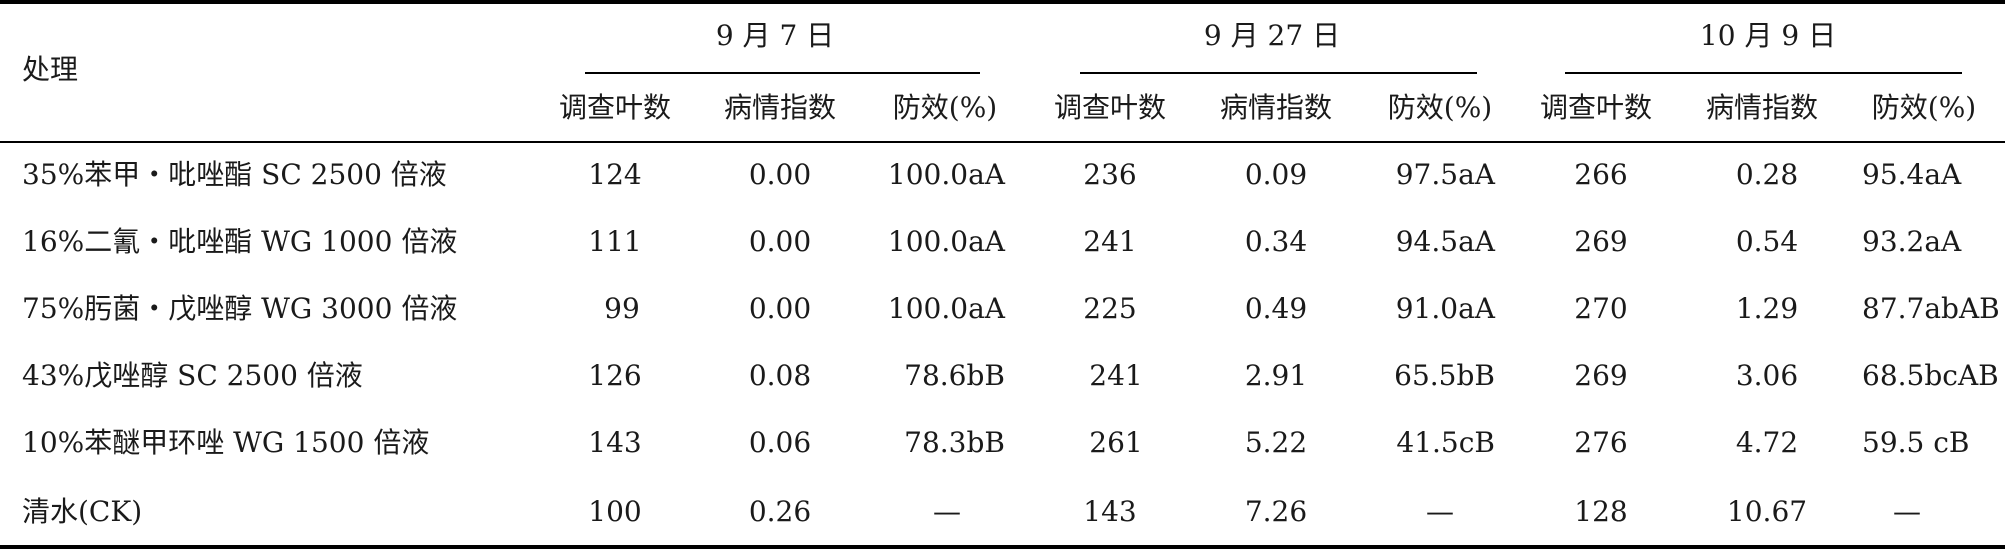 Image resolution: width=2005 pixels, height=549 pixels. Describe the element at coordinates (780, 375) in the screenshot. I see `index-cell: 0.08` at that location.